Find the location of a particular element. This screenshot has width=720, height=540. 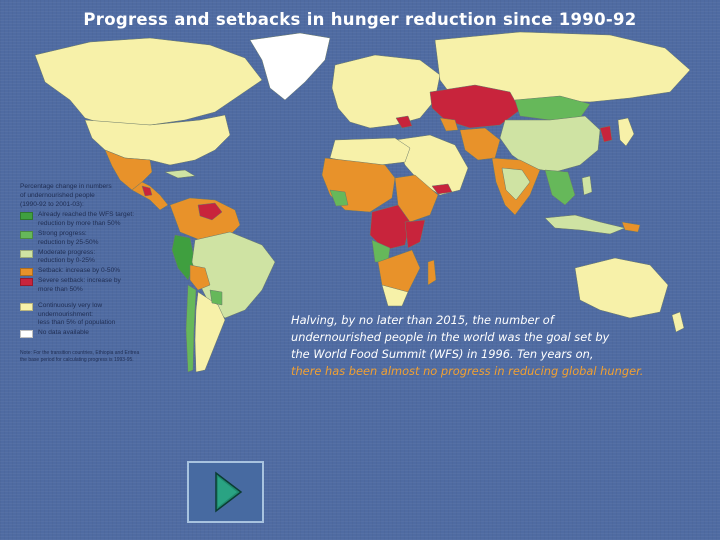

region-europe is located at coordinates (386, 91).